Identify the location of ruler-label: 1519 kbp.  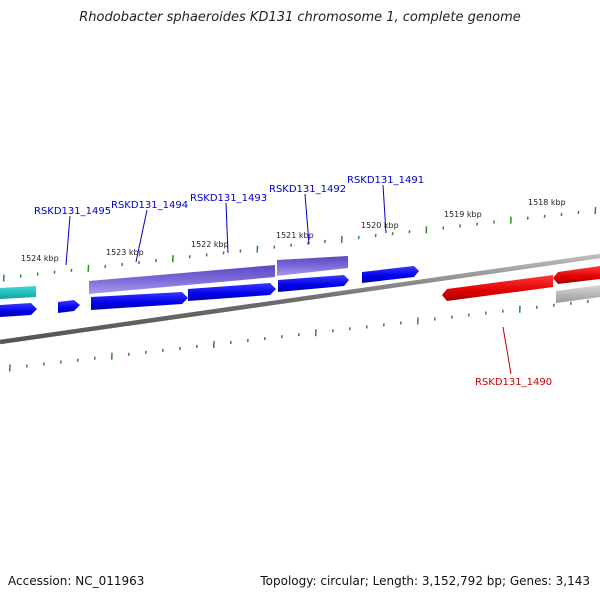
(463, 214).